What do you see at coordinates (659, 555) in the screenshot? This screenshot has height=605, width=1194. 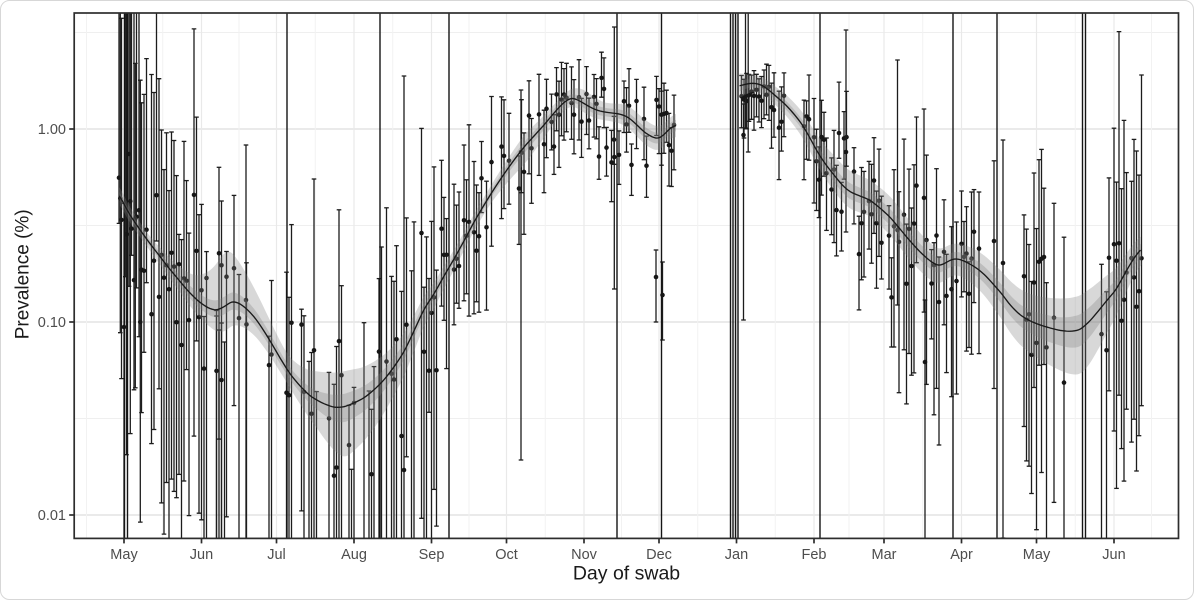 I see `svg-text: Dec` at bounding box center [659, 555].